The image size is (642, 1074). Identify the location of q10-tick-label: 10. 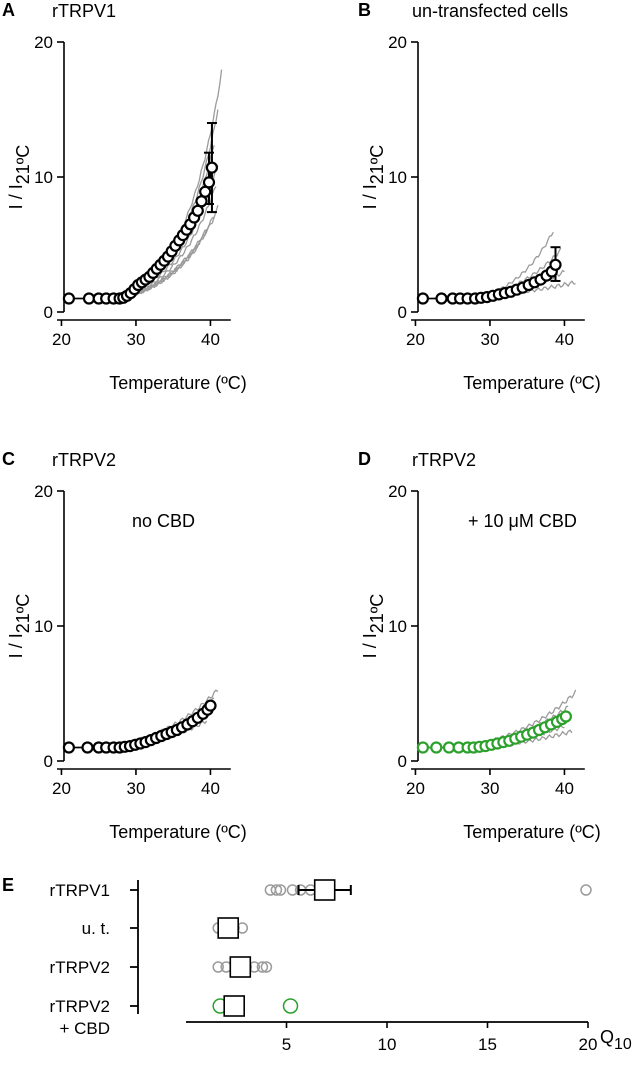
(387, 1044).